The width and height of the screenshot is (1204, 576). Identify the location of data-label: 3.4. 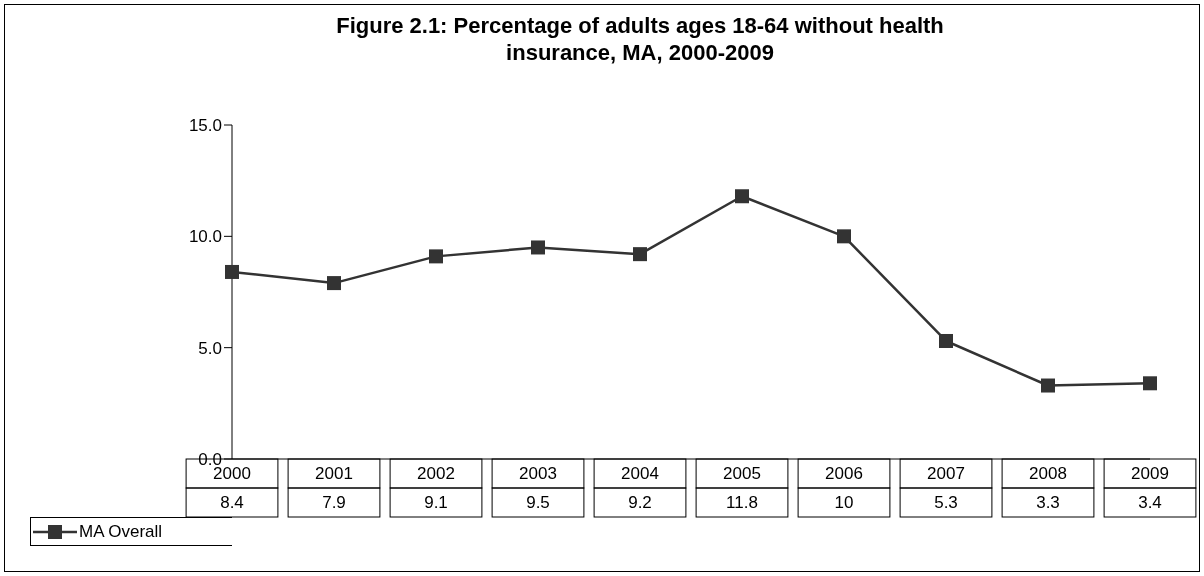
(1150, 502).